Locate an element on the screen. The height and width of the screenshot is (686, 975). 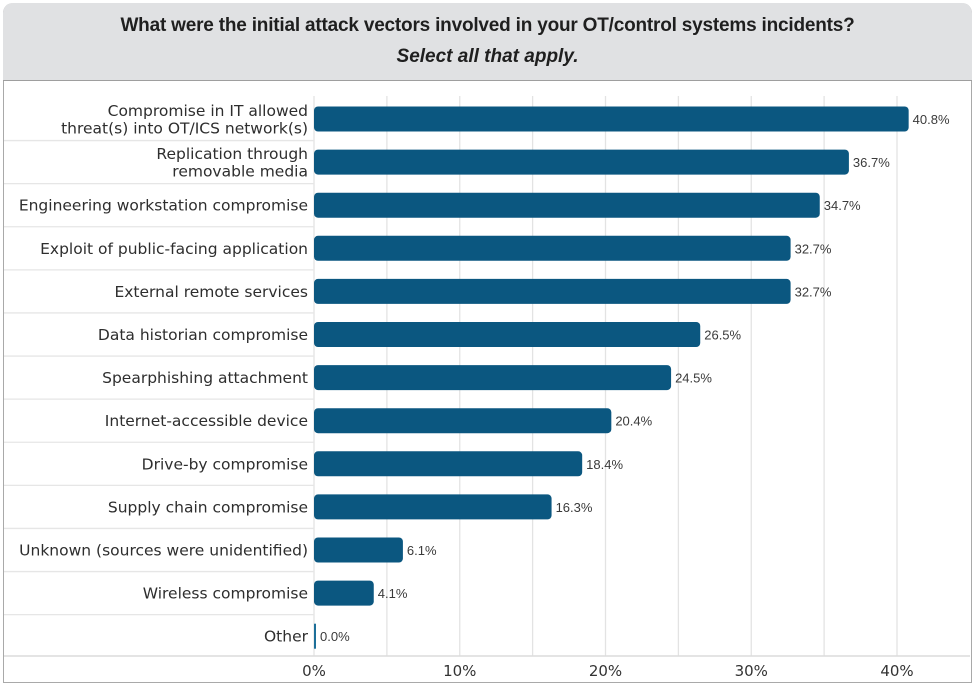
category-label: Data historian compromise is located at coordinates (203, 335).